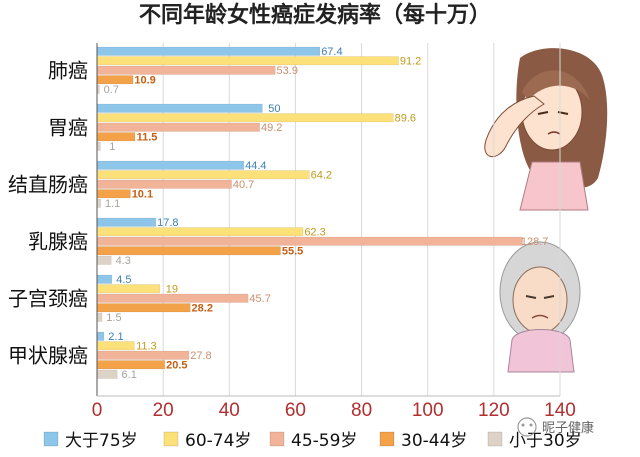 This screenshot has height=457, width=640. I want to click on data-label: 28.2, so click(202, 309).